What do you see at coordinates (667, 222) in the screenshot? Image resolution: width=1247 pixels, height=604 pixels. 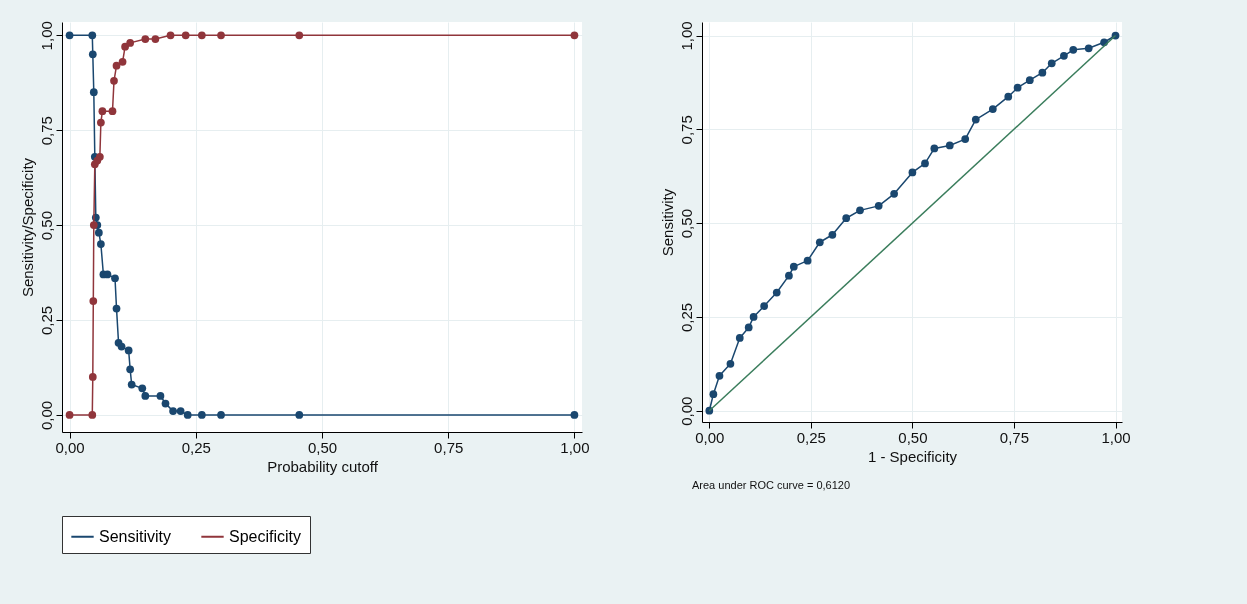 I see `y-axis-title: Sensitivity` at bounding box center [667, 222].